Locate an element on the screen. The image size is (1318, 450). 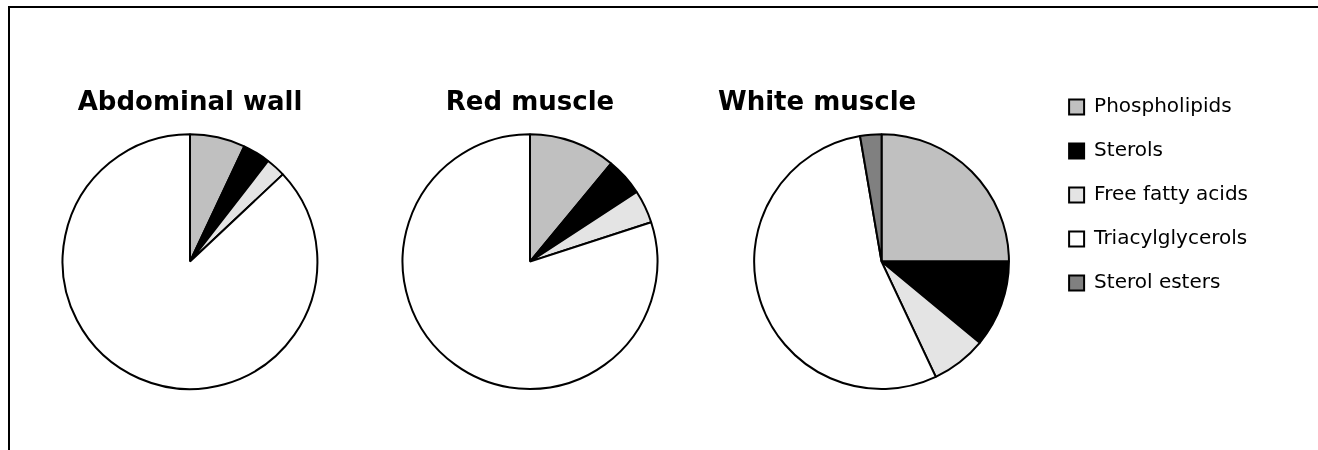
legend-label: Free fatty acids is located at coordinates (1171, 193).